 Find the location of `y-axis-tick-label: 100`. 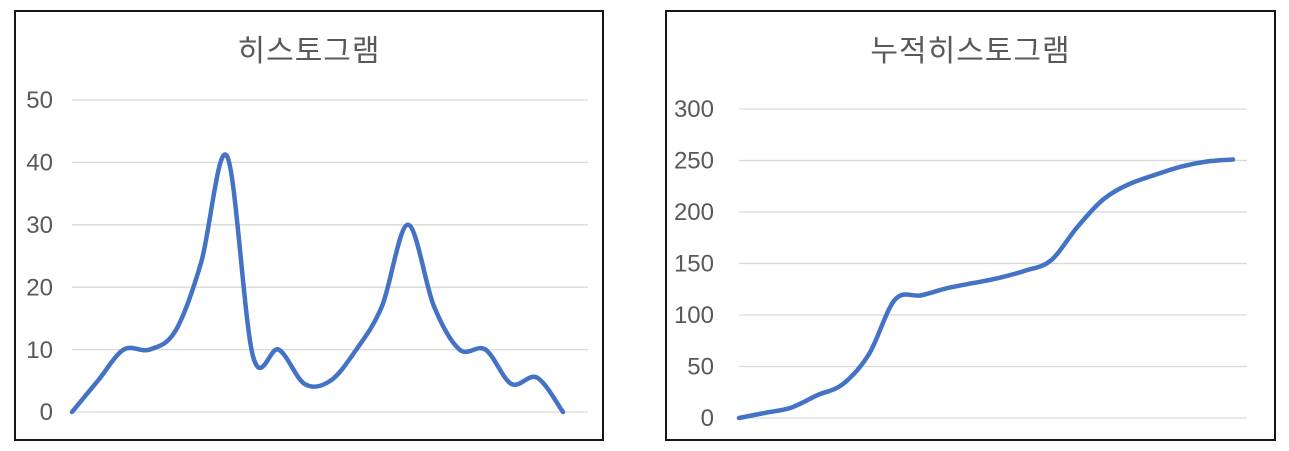

y-axis-tick-label: 100 is located at coordinates (694, 315).